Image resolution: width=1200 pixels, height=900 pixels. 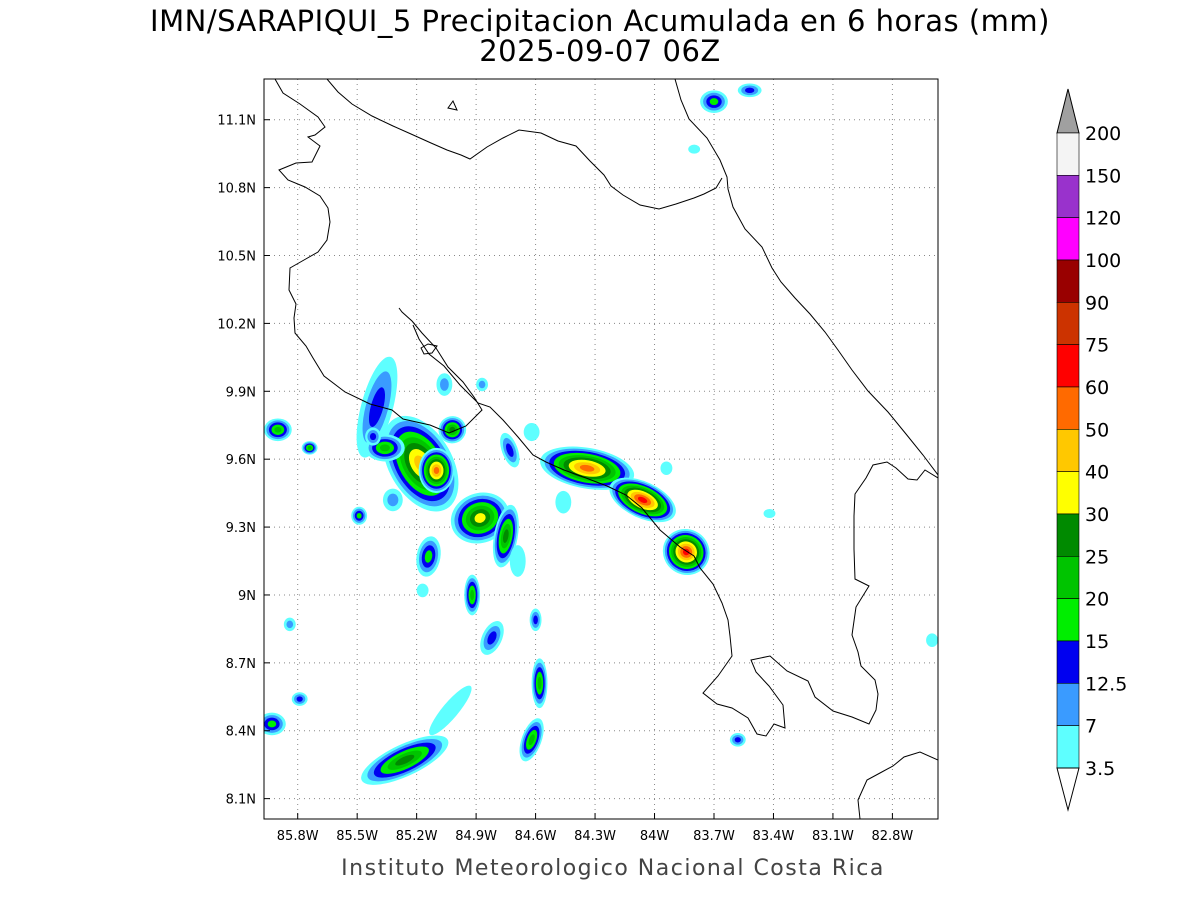 What do you see at coordinates (241, 732) in the screenshot?
I see `lat-tick-label: 8.4N` at bounding box center [241, 732].